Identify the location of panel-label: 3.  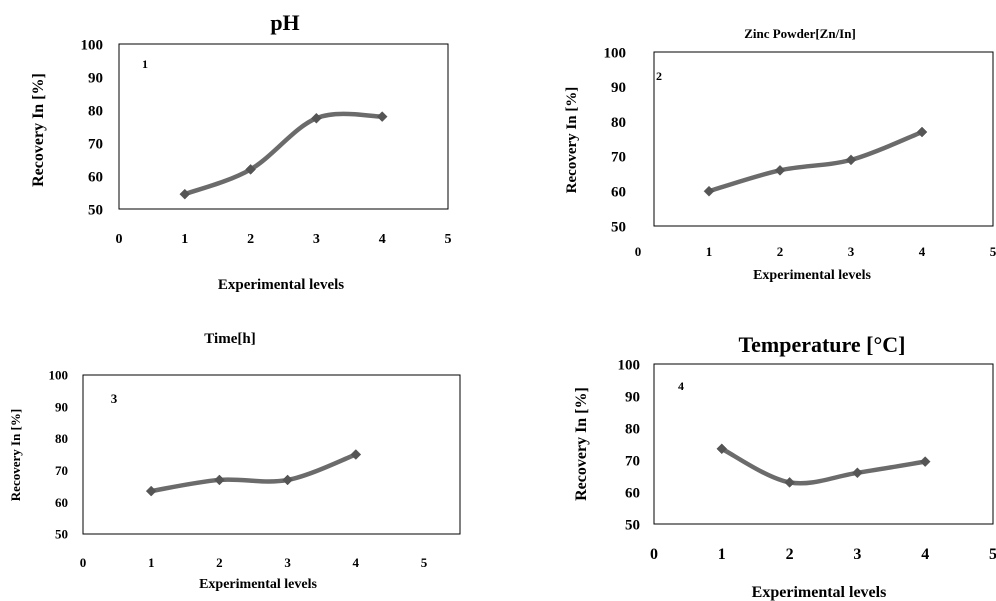
(114, 398).